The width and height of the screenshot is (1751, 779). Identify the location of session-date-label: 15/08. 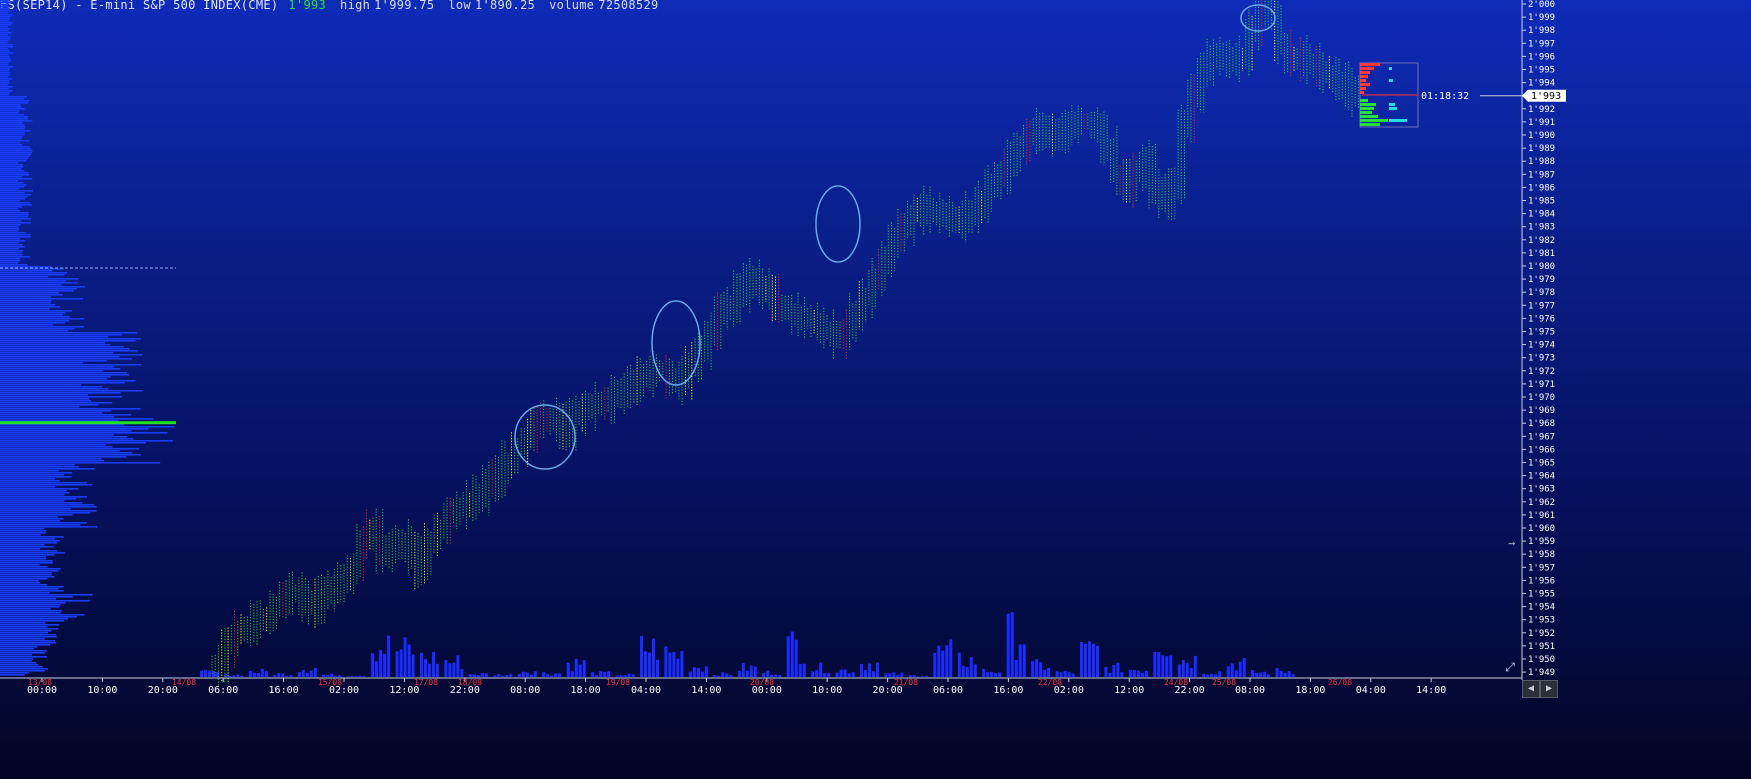
(330, 682).